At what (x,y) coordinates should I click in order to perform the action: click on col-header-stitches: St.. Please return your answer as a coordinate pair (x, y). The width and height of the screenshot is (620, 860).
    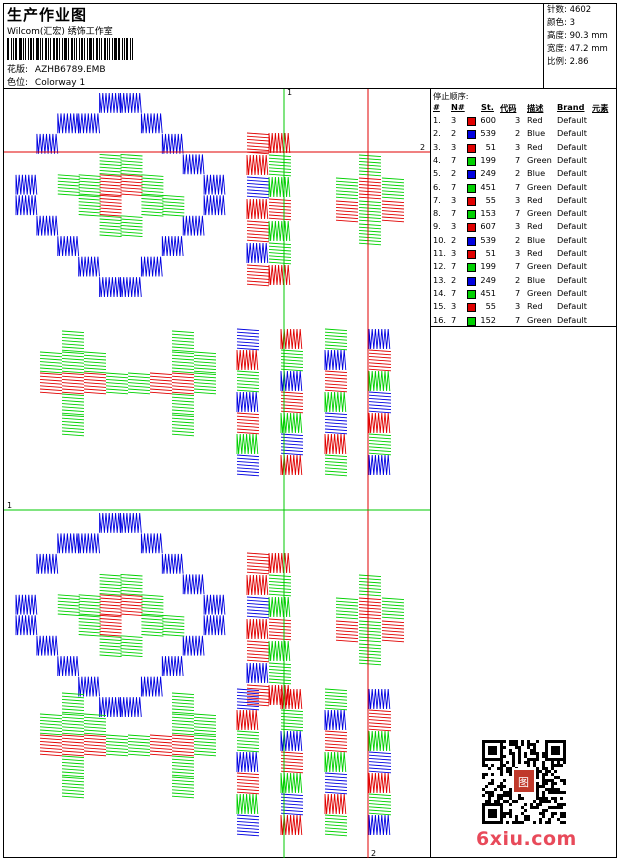
    Looking at the image, I should click on (487, 107).